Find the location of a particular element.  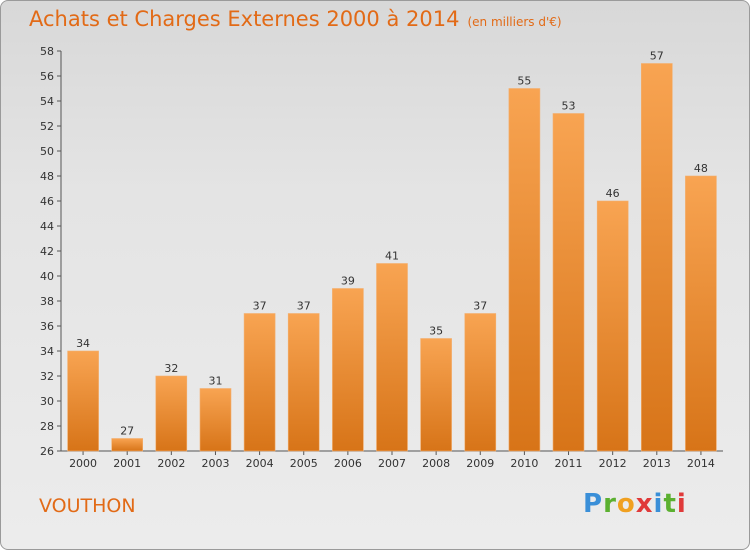

bar-2014 is located at coordinates (701, 313).